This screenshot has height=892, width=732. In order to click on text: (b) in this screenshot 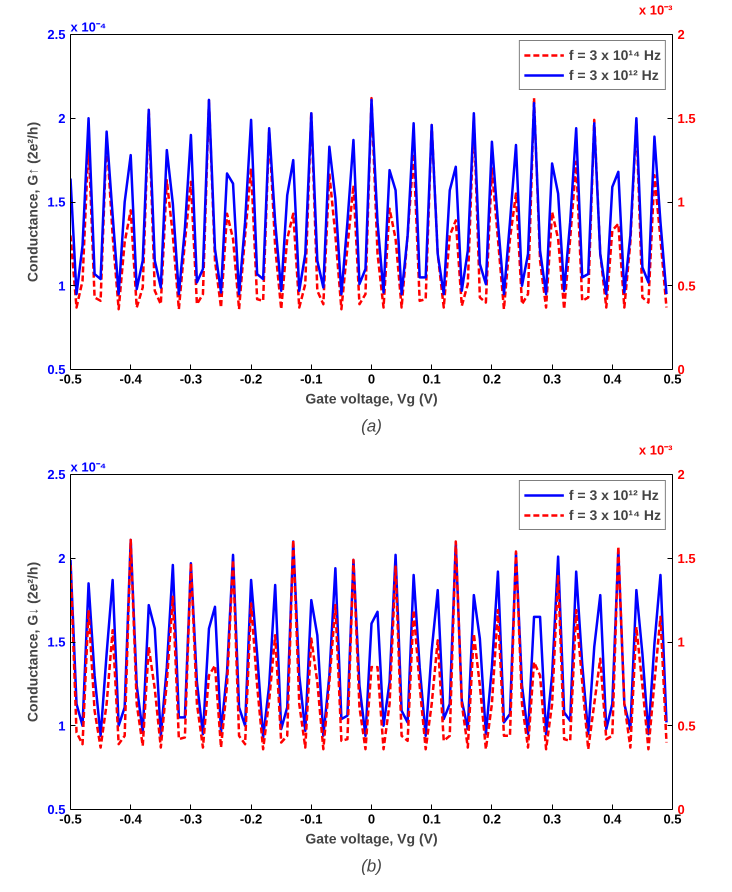, I will do `click(371, 866)`.